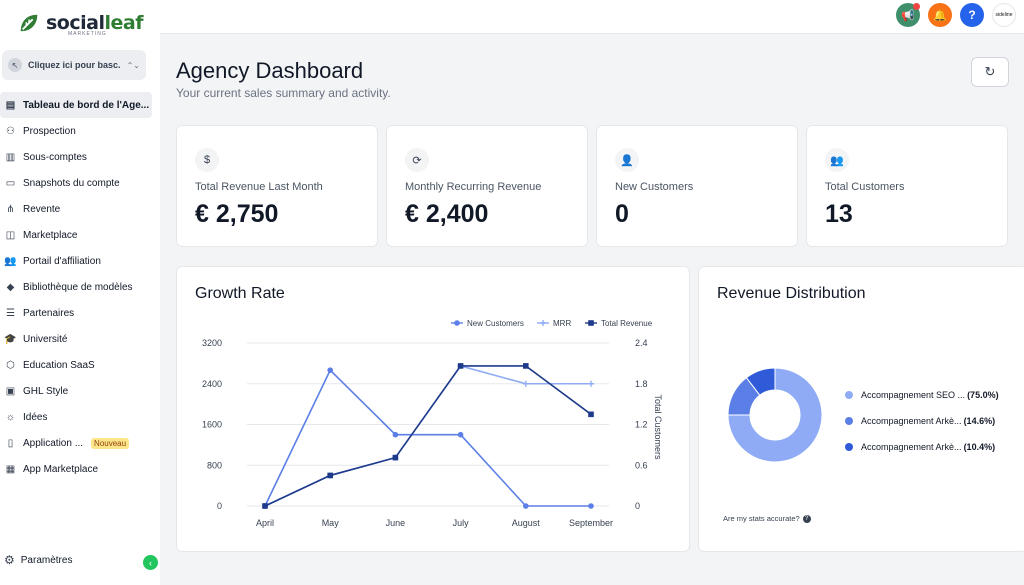  Describe the element at coordinates (45, 339) in the screenshot. I see `sidebar-item-label: Université` at that location.